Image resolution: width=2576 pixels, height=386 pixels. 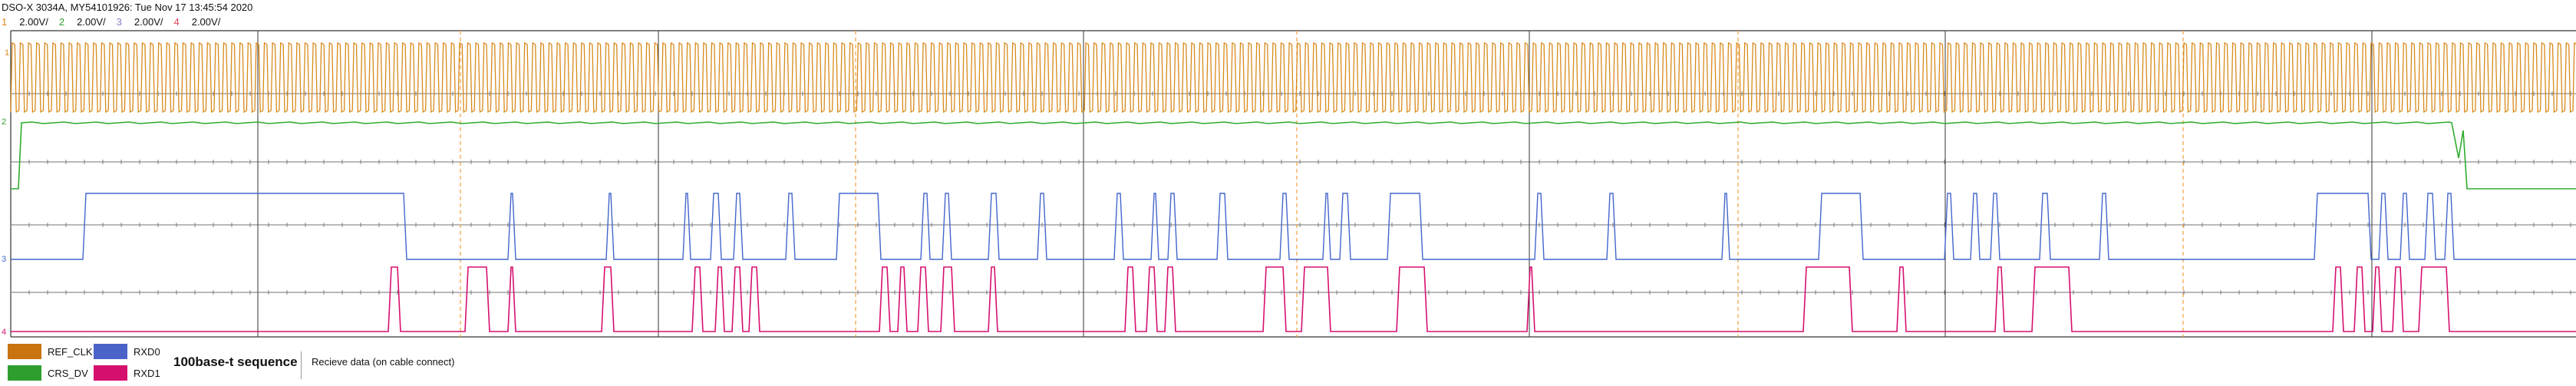 I want to click on legend-label-rxd0: RXD0, so click(x=147, y=351).